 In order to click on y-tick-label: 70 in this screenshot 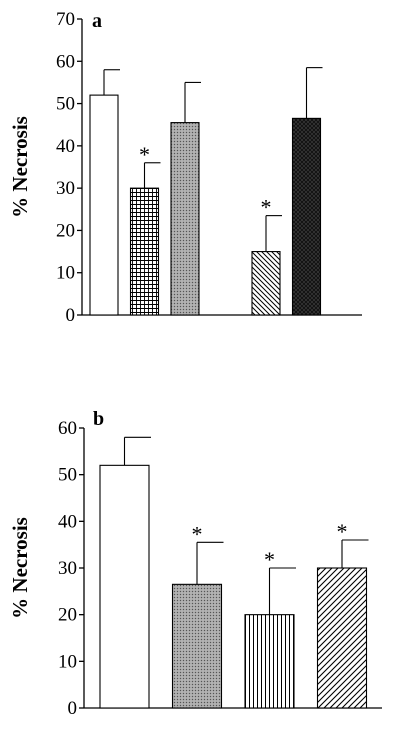, I will do `click(65, 19)`.